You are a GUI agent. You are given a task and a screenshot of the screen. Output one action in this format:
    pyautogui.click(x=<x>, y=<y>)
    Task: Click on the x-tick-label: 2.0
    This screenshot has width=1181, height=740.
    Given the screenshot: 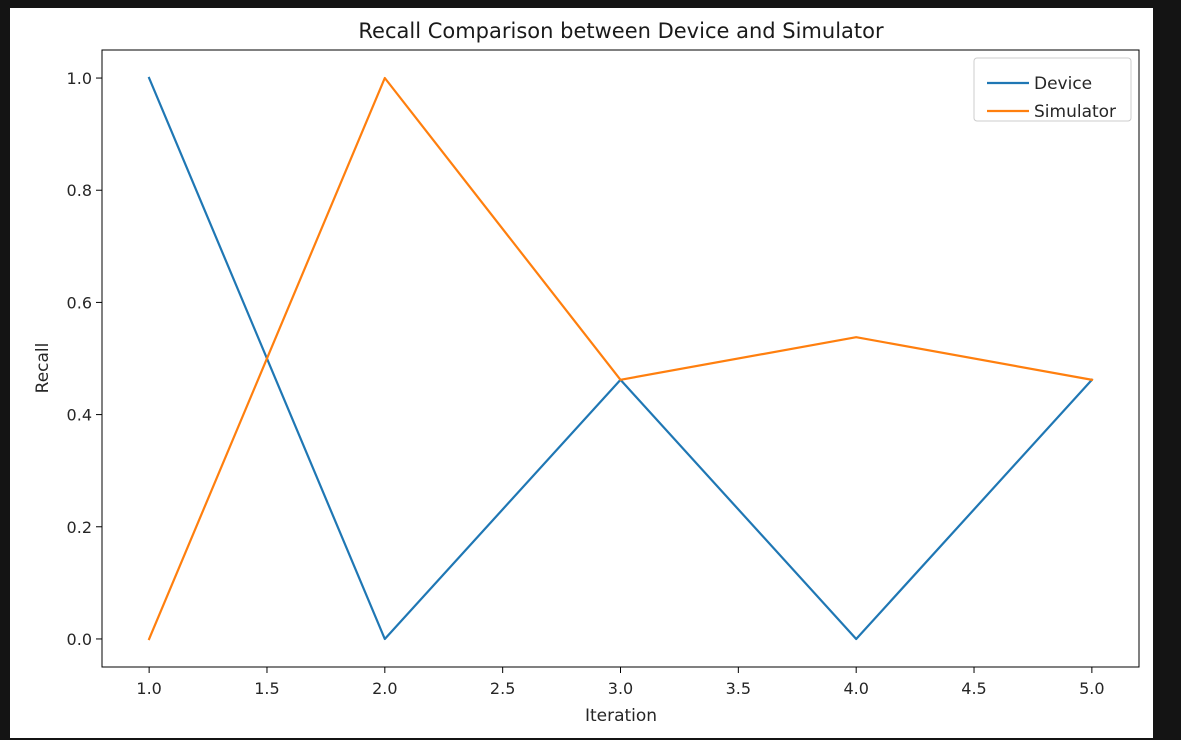 What is the action you would take?
    pyautogui.click(x=384, y=688)
    